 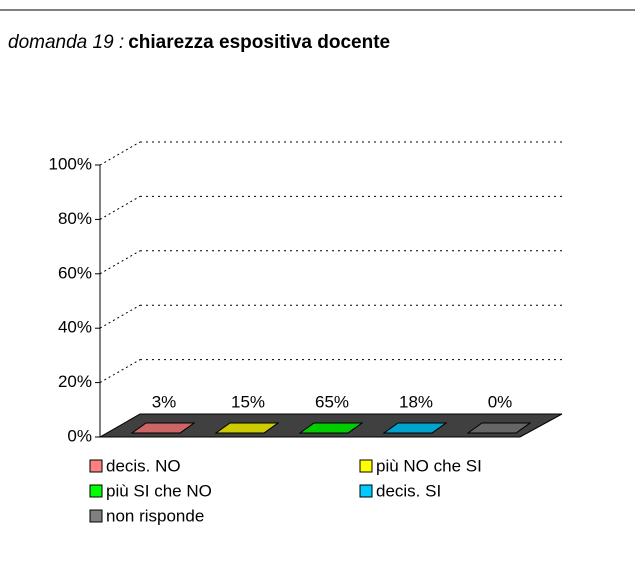 What do you see at coordinates (79, 435) in the screenshot?
I see `y-tick-label: 0%` at bounding box center [79, 435].